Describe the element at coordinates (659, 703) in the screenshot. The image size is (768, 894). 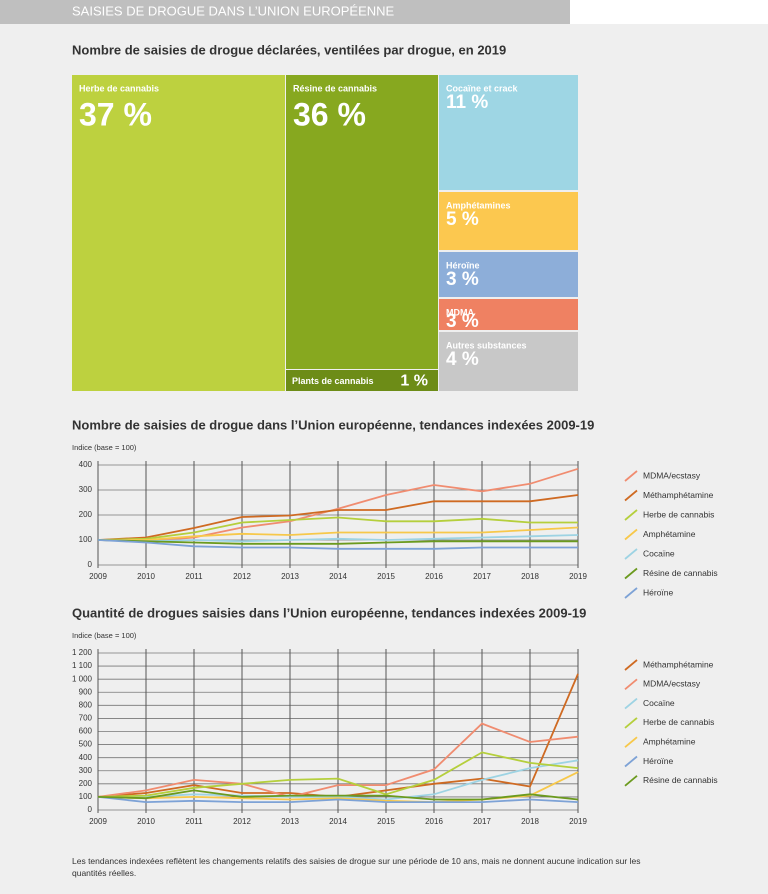
I see `legend-label: Cocaïne` at that location.